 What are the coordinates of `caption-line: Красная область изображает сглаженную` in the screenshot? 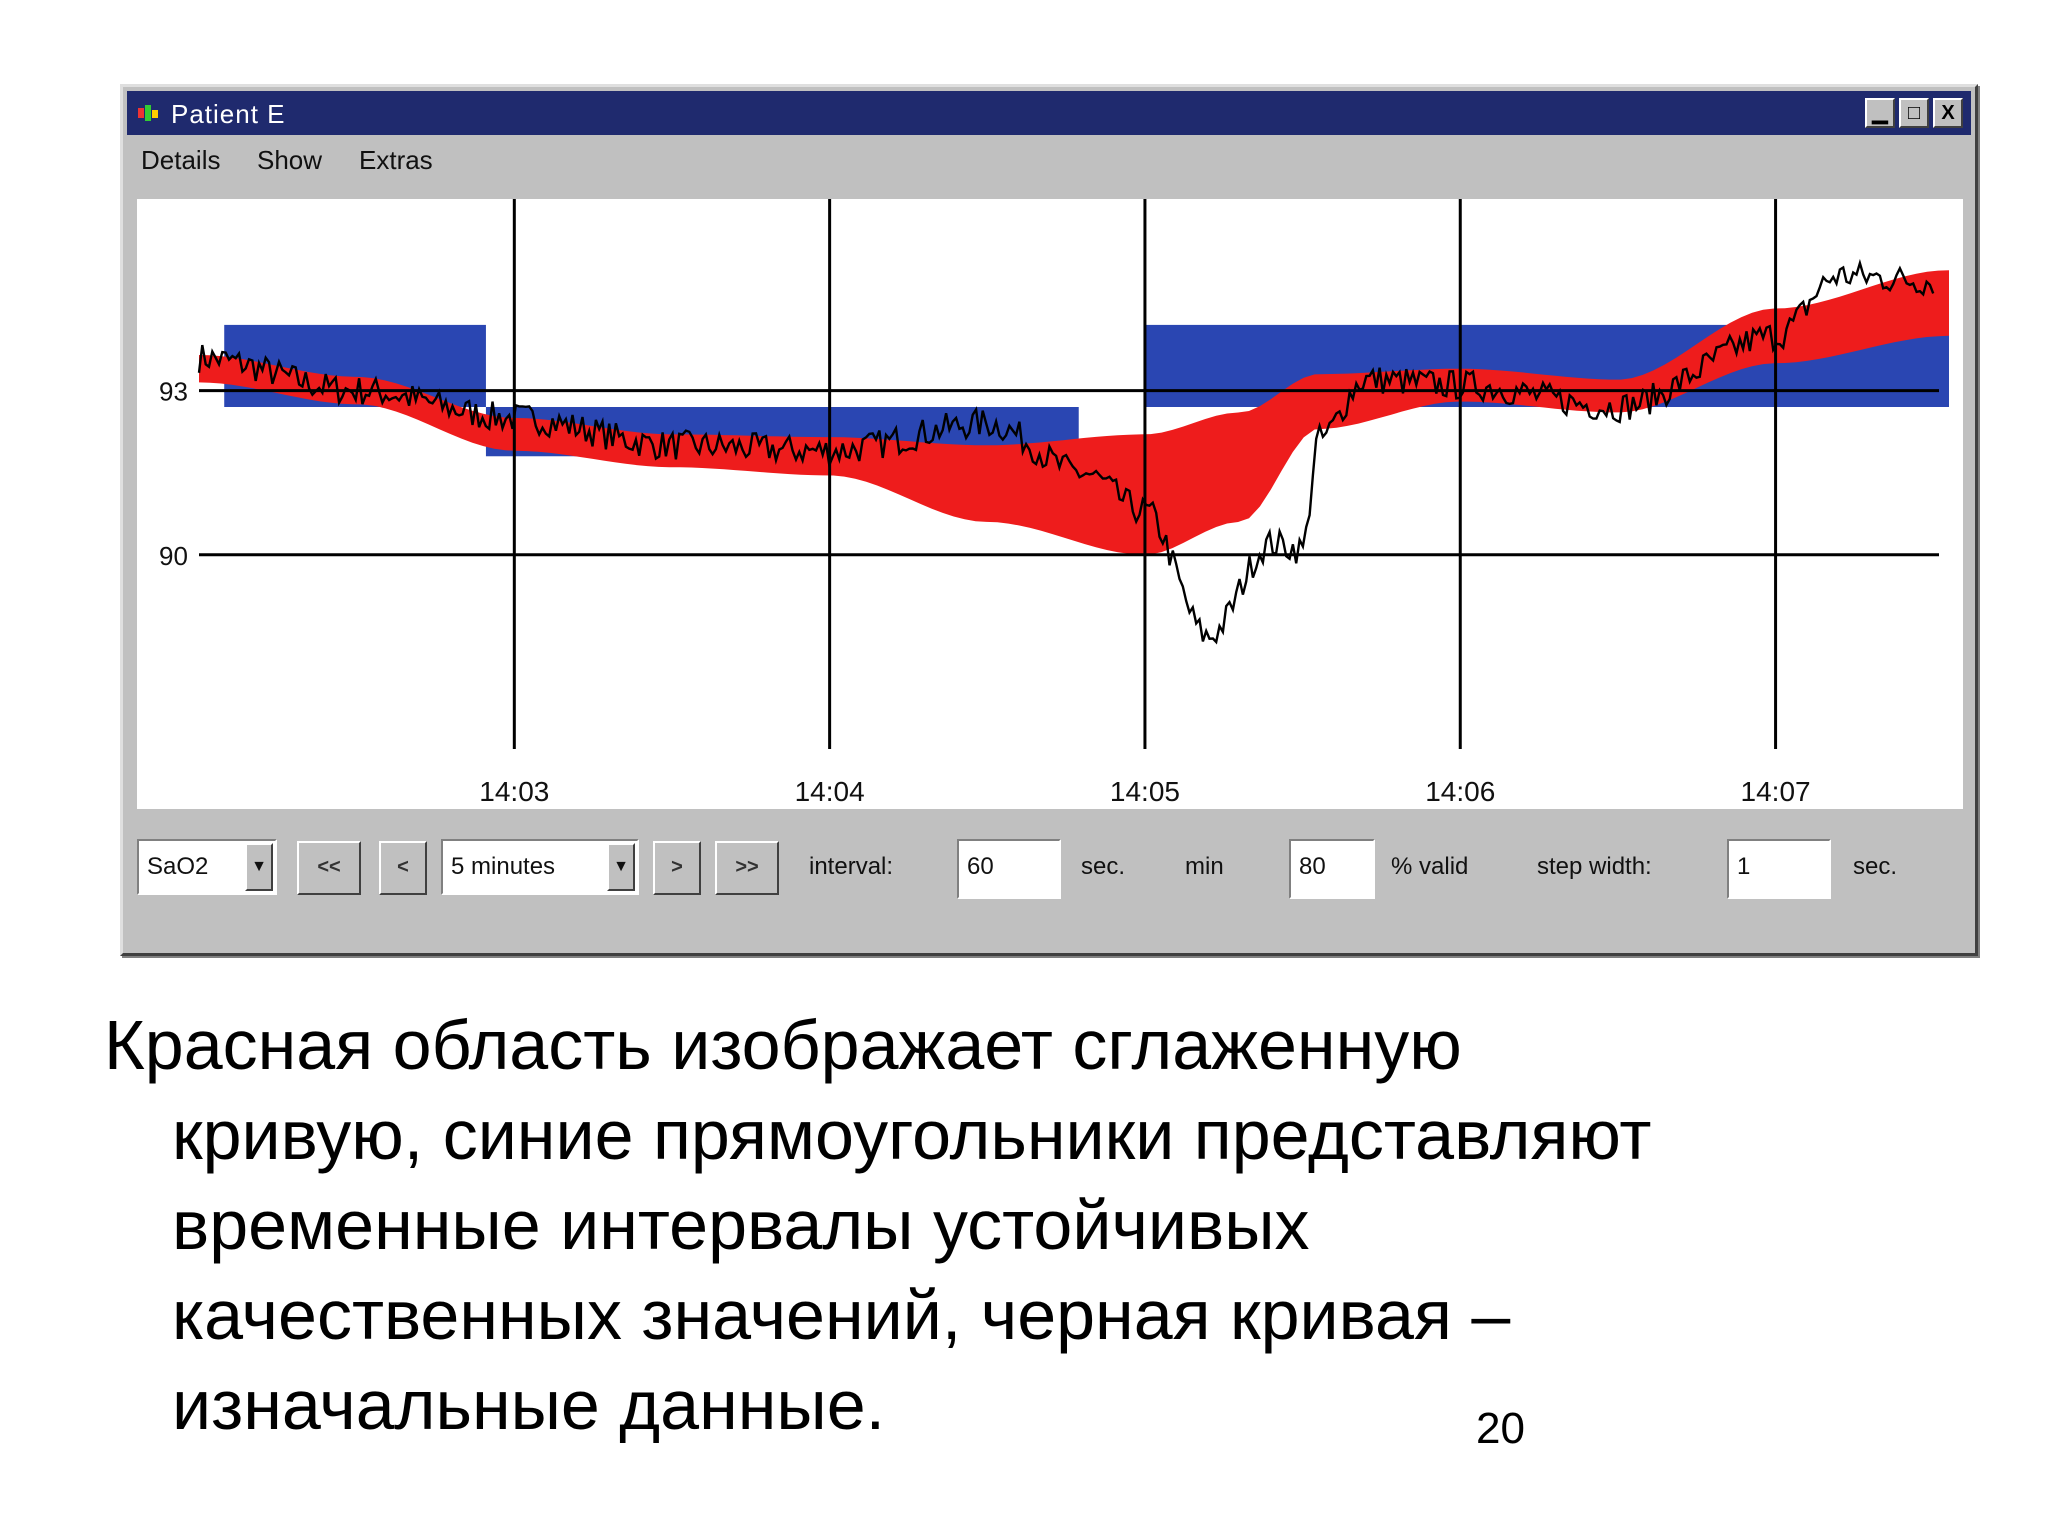 It's located at (783, 1045).